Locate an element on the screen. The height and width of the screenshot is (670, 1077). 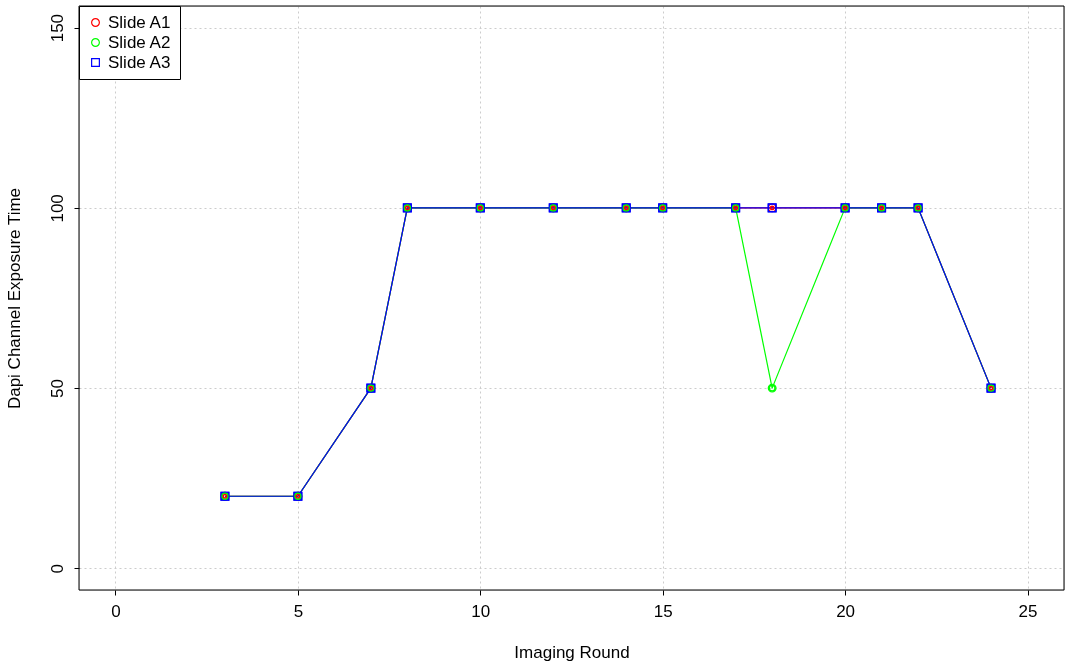
x-axis-title: Imaging Round is located at coordinates (572, 652).